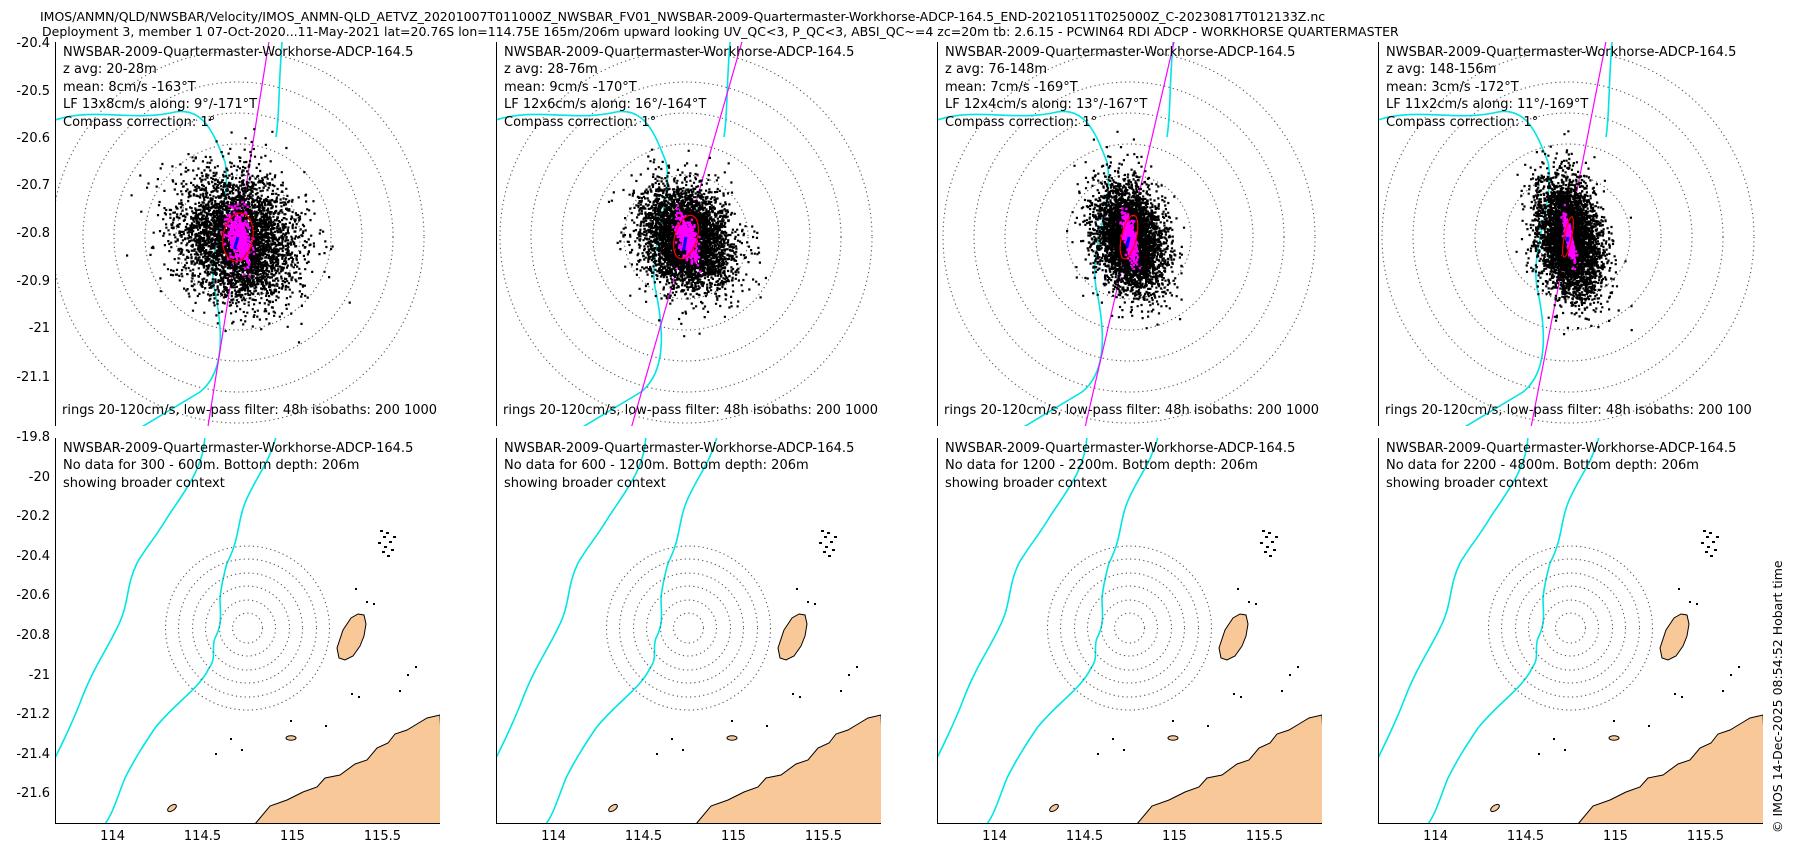 Image resolution: width=1800 pixels, height=850 pixels. Describe the element at coordinates (1011, 87) in the screenshot. I see `stat-line-2: mean: 7cm/s -169°T` at that location.